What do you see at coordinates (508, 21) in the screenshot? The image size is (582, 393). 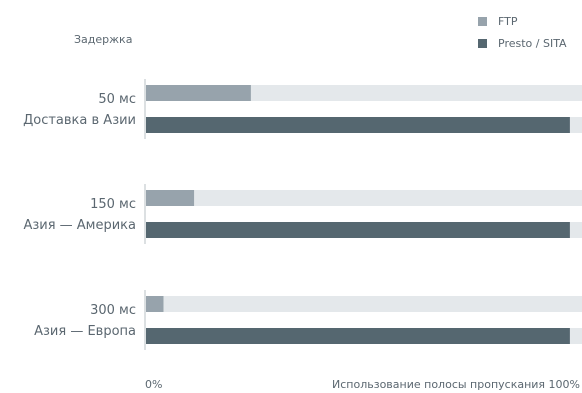 I see `legend-label-ftp: FTP` at bounding box center [508, 21].